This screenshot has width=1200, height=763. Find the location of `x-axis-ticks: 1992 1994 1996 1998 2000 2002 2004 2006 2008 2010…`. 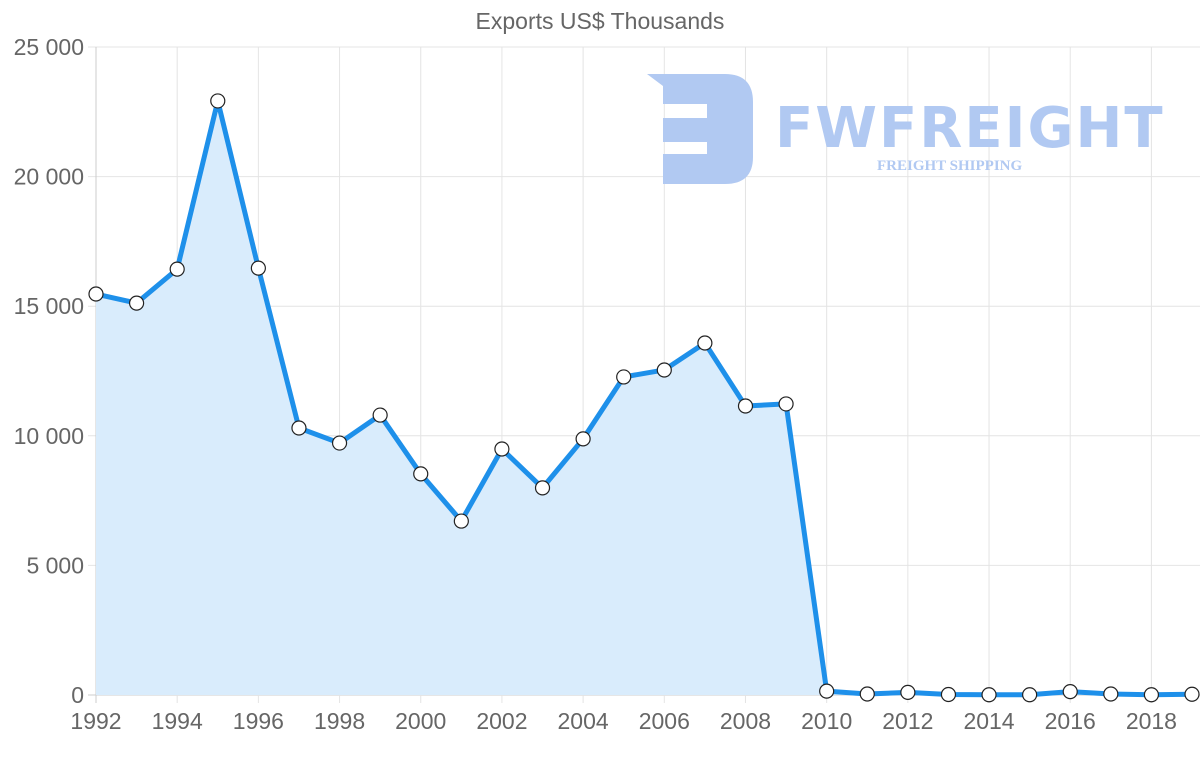

x-axis-ticks: 1992 1994 1996 1998 2000 2002 2004 2006 2008 2010… is located at coordinates (623, 721).